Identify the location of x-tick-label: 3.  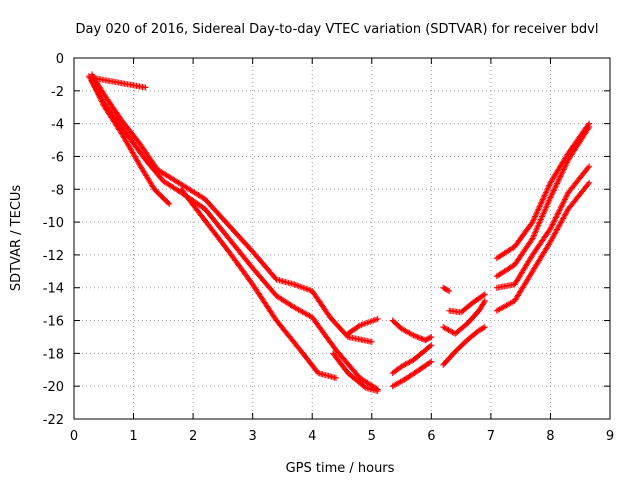
(253, 436).